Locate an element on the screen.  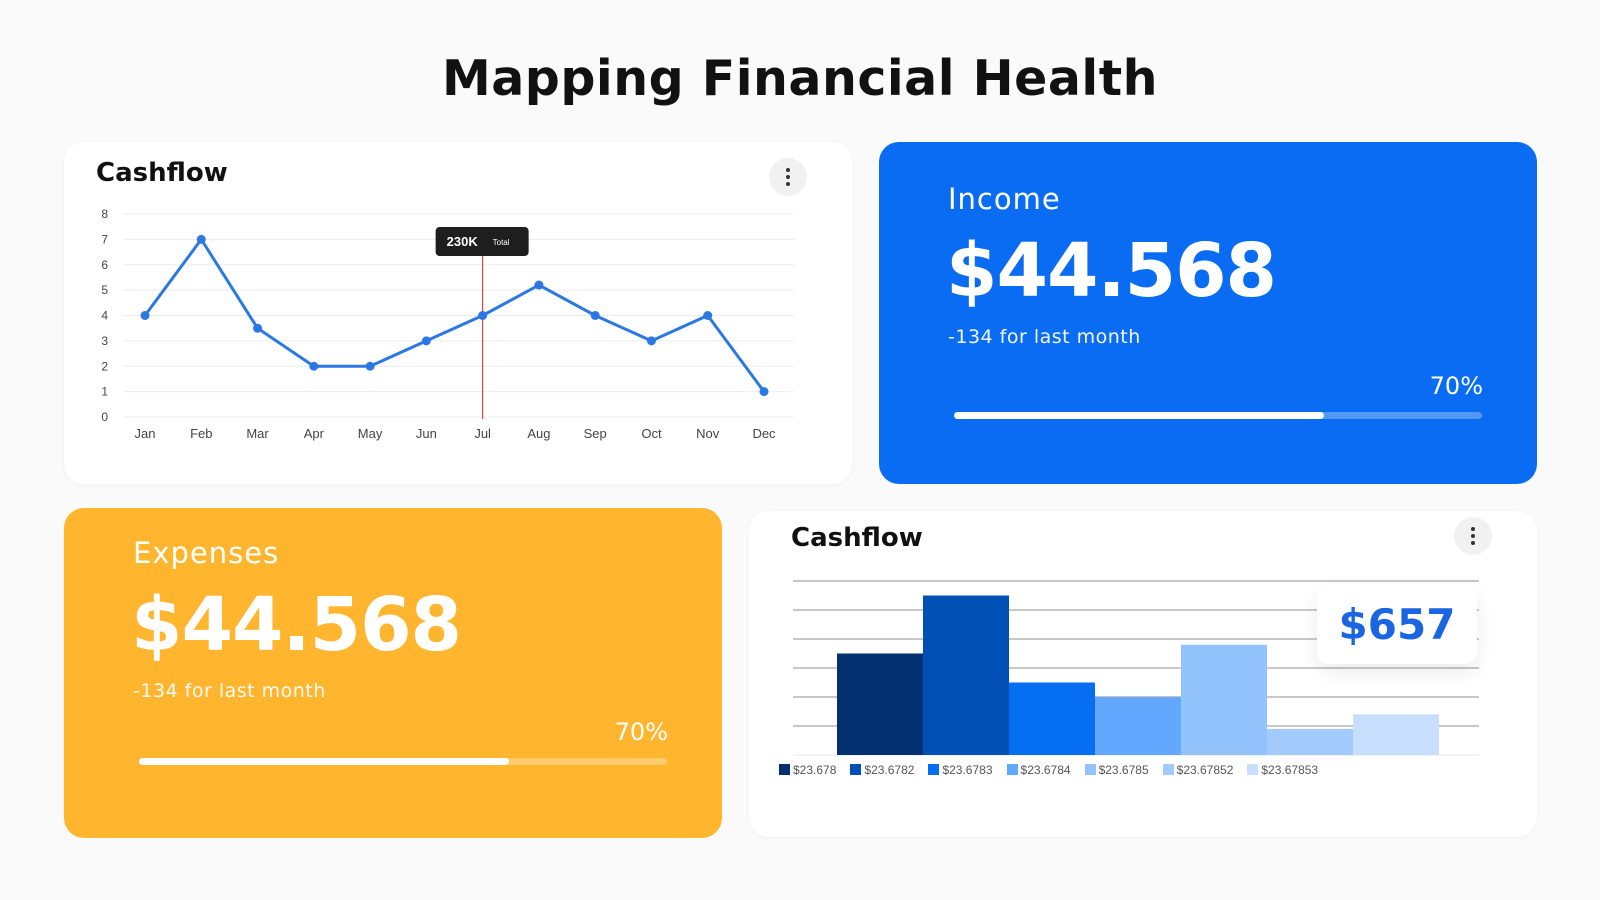
y-tick-label: 0 is located at coordinates (104, 417).